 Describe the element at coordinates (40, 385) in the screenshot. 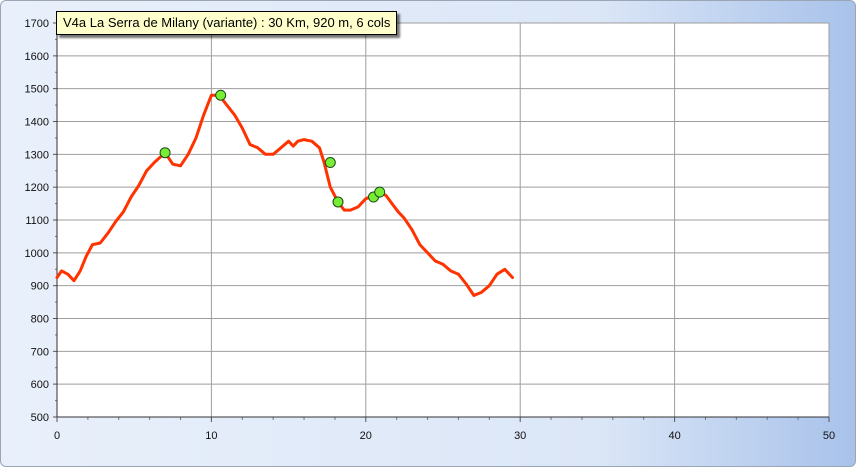

I see `y-tick-label: 600` at that location.